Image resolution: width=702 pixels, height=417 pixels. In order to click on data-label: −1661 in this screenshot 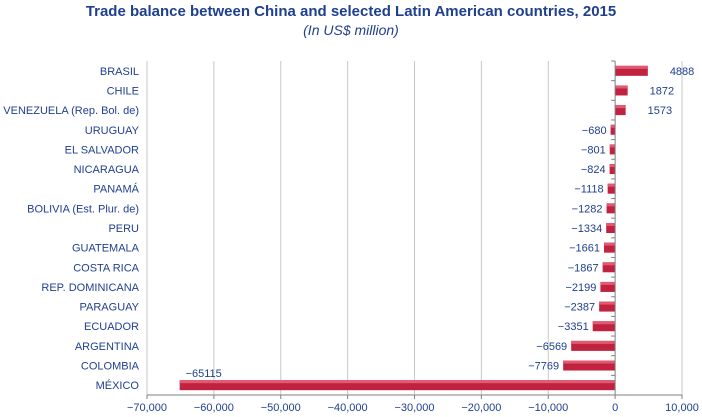, I will do `click(584, 249)`.